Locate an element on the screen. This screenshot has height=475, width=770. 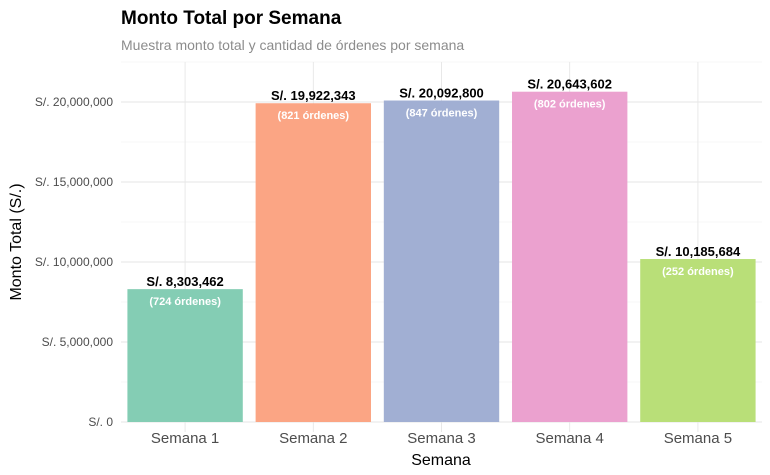
bar-orders-label: (252 órdenes) is located at coordinates (698, 272).